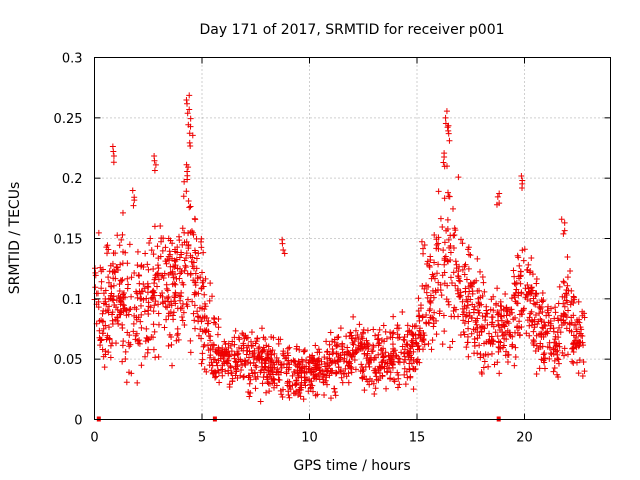  What do you see at coordinates (78, 421) in the screenshot?
I see `y-tick-label: 0` at bounding box center [78, 421].